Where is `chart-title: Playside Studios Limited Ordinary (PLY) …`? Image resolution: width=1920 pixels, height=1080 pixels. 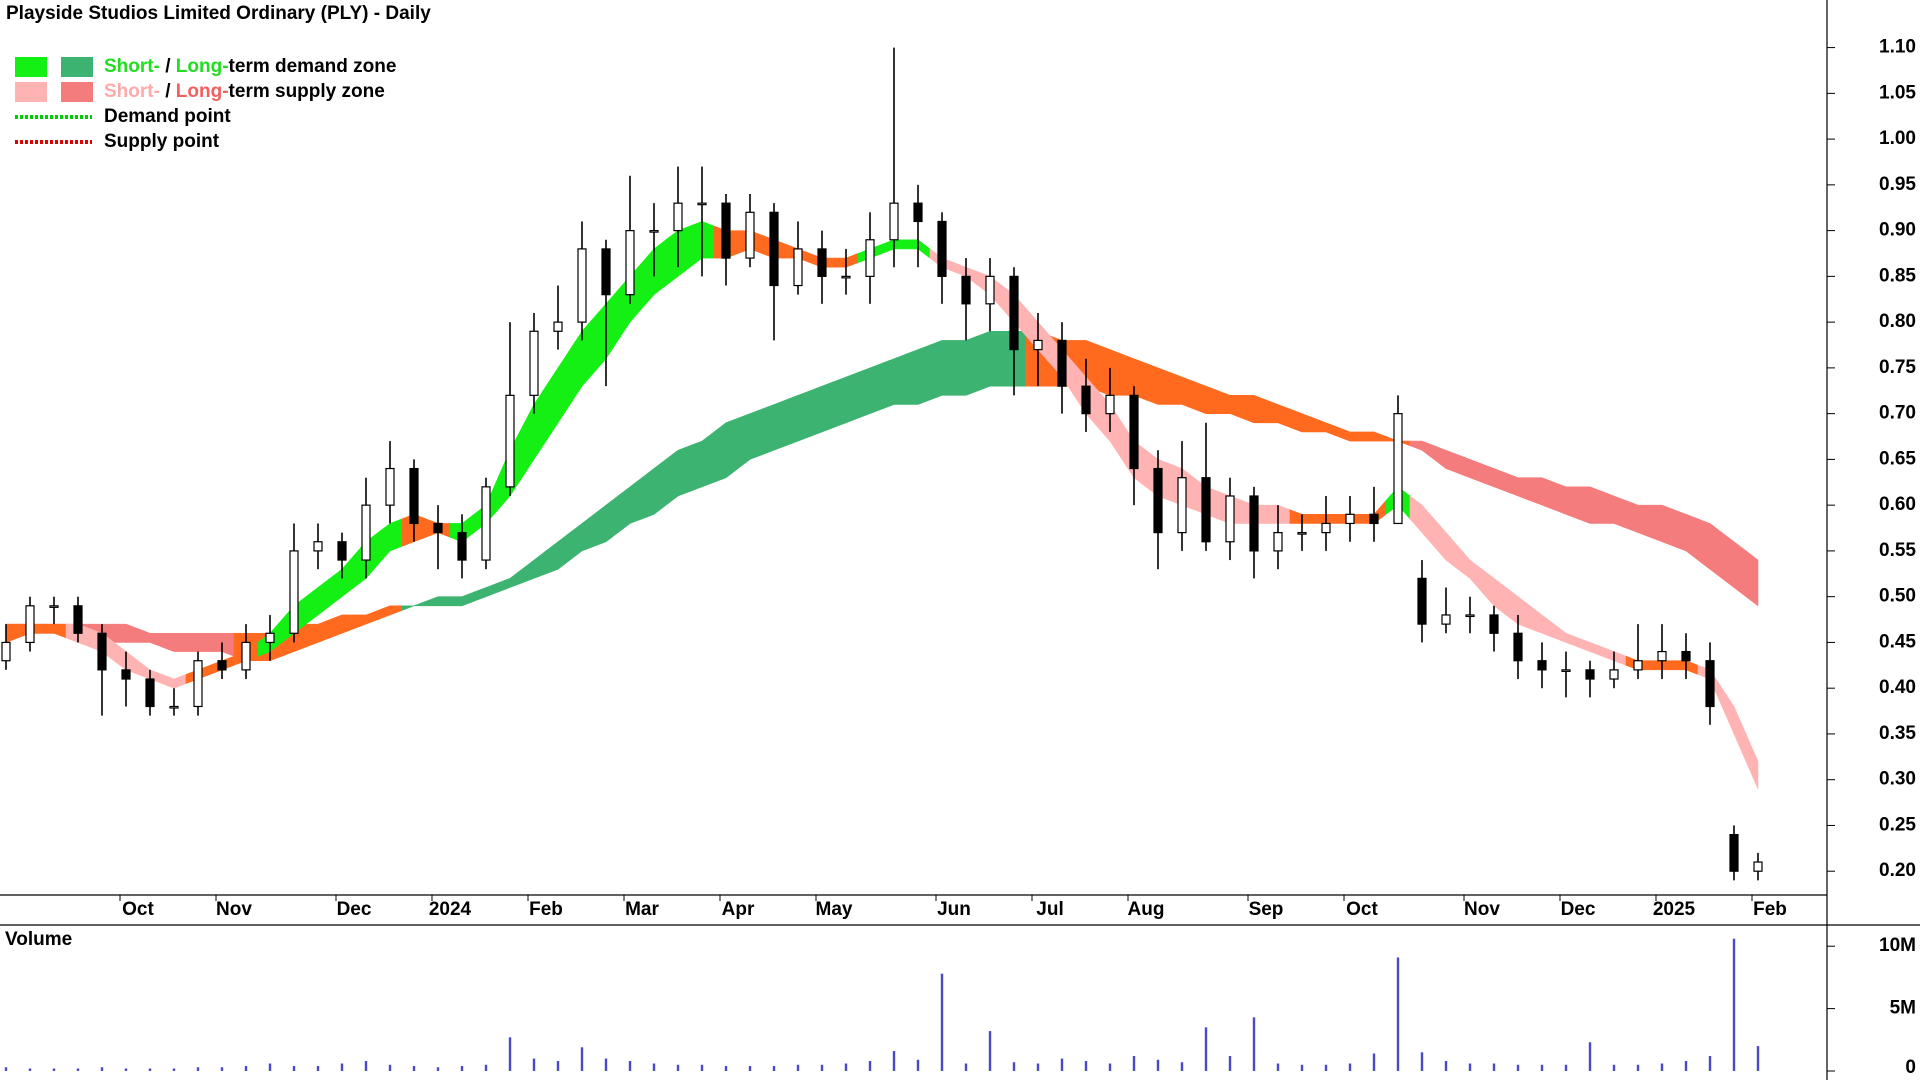
chart-title: Playside Studios Limited Ordinary (PLY) … is located at coordinates (218, 13).